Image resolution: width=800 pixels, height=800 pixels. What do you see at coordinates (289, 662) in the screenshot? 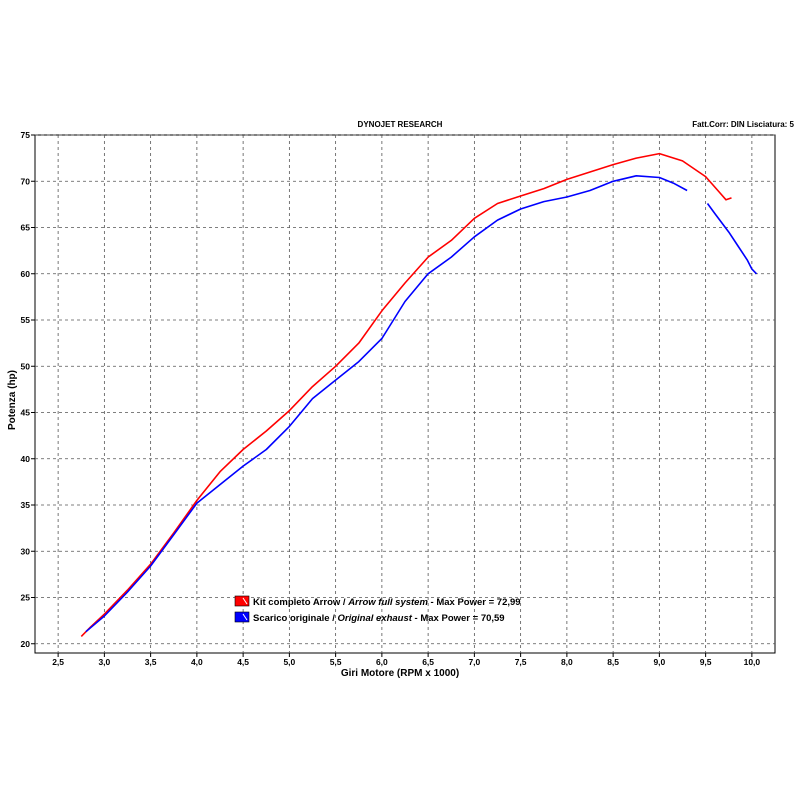
I see `x-tick-label: 5,0` at bounding box center [289, 662].